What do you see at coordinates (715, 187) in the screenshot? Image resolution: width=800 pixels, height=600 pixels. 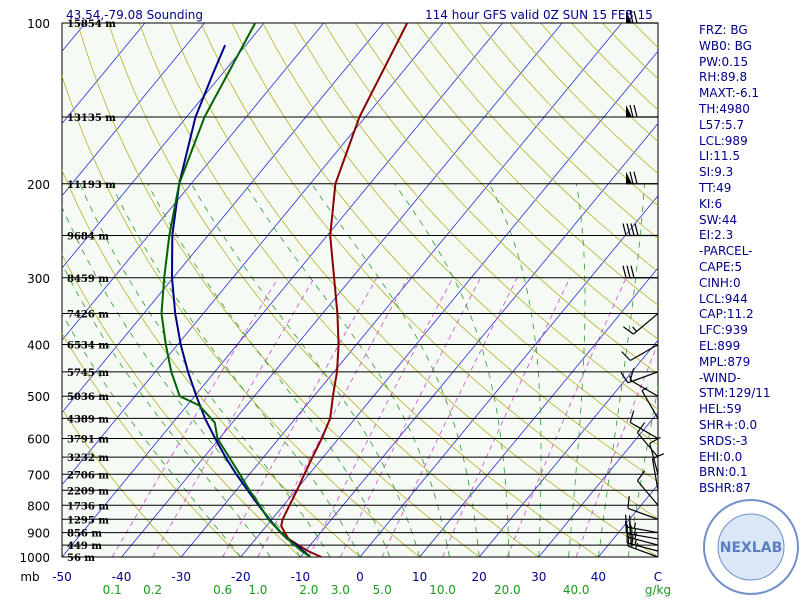 I see `index-line: TT:49` at bounding box center [715, 187].